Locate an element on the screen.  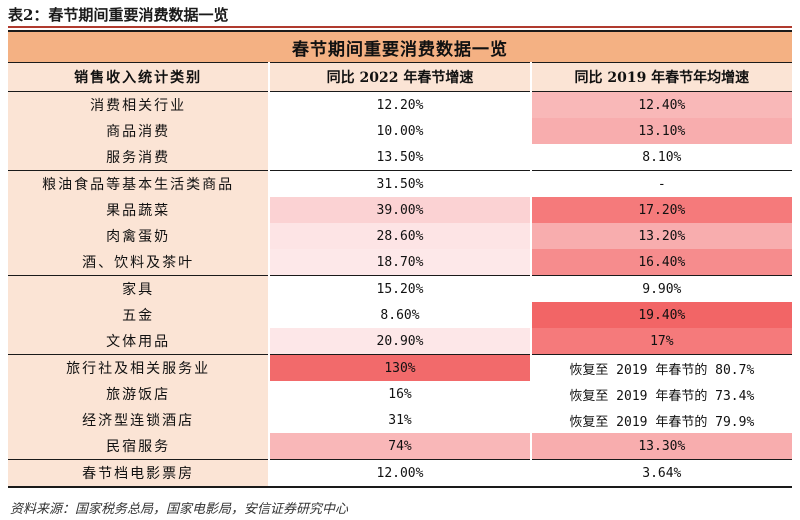
row-growth-2022: 10.00% is located at coordinates (400, 131).